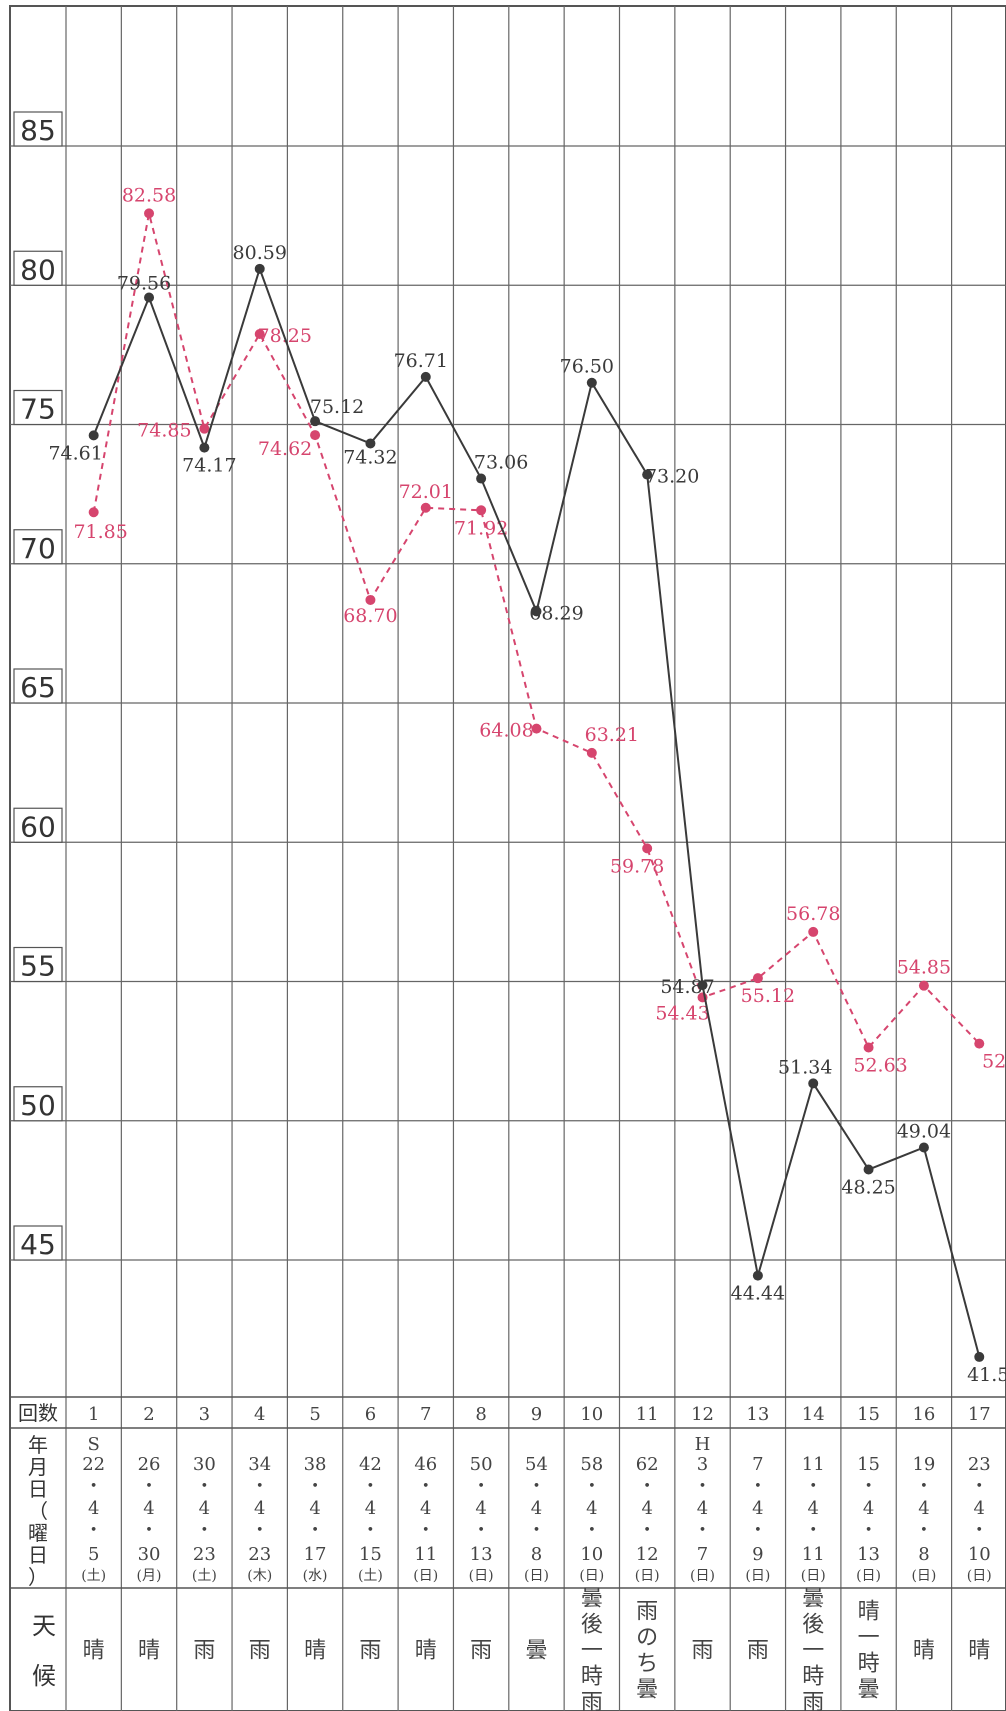 This screenshot has width=1006, height=1711. Describe the element at coordinates (682, 1013) in the screenshot. I see `series-2-label: 54.43` at that location.